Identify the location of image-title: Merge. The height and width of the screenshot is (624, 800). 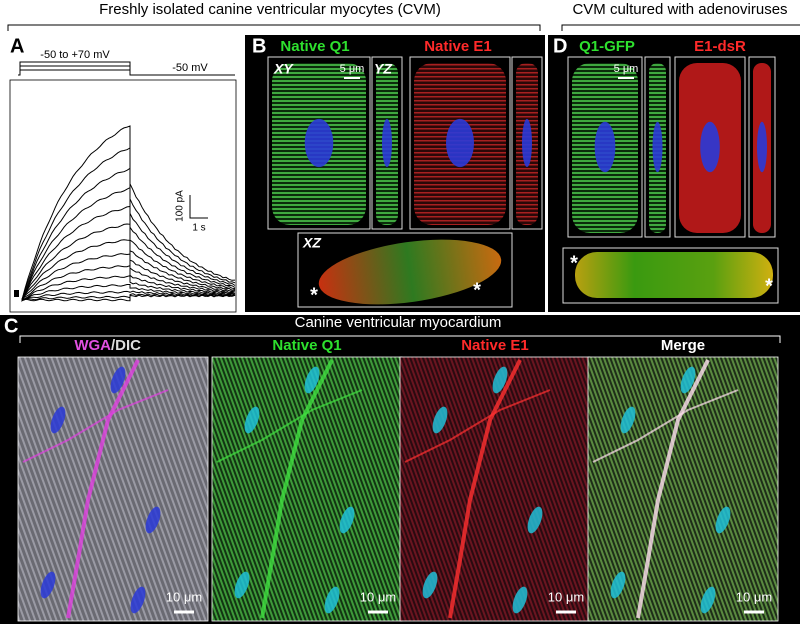
(683, 345).